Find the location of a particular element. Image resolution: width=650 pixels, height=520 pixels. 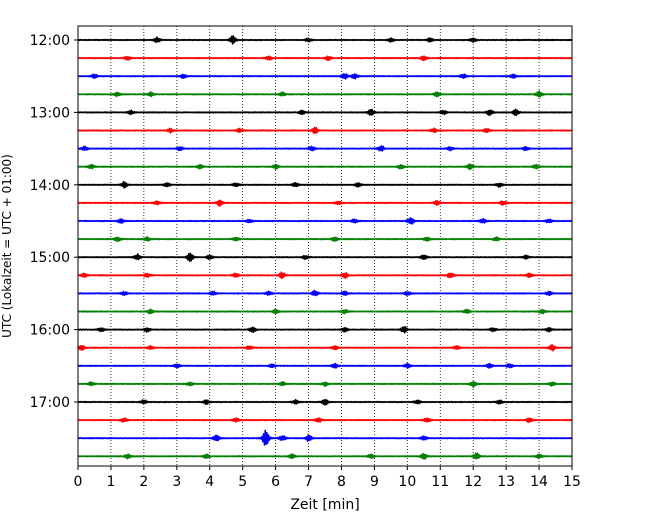

y-tick-label: 14:00 is located at coordinates (50, 186).